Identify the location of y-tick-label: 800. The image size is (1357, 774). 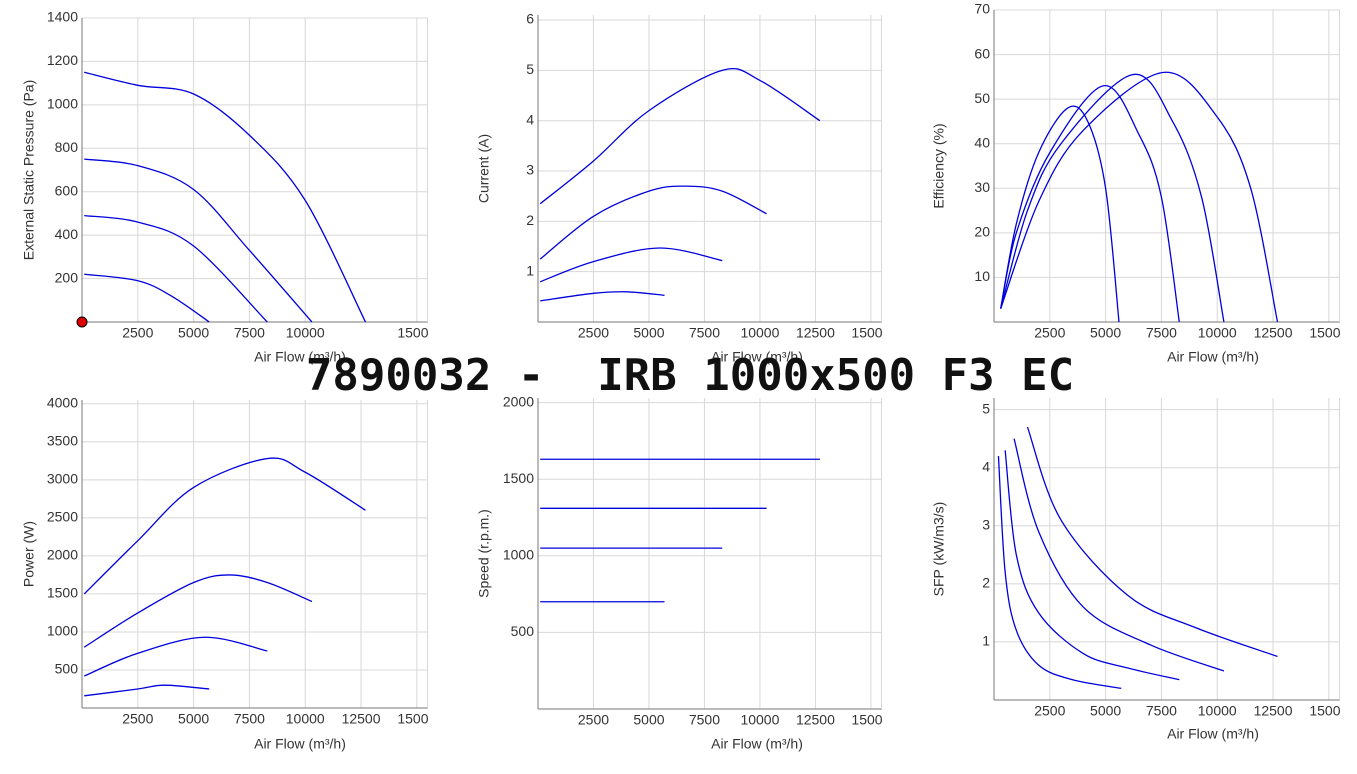
(67, 147).